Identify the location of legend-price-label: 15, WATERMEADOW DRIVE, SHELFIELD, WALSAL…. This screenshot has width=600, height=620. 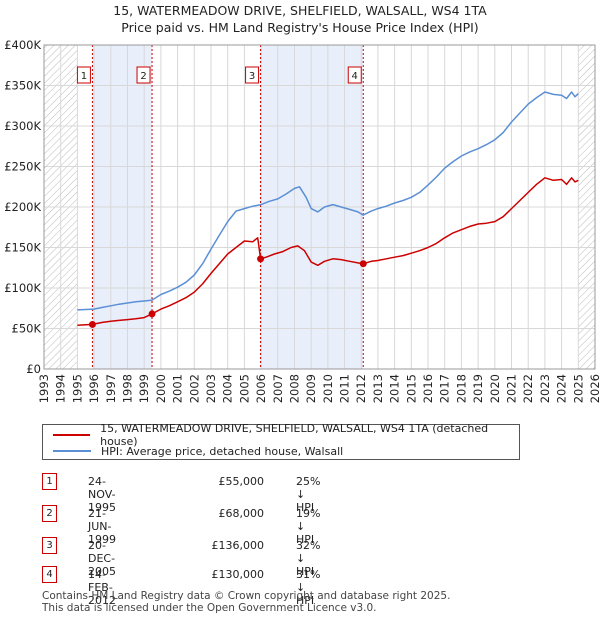
(294, 435).